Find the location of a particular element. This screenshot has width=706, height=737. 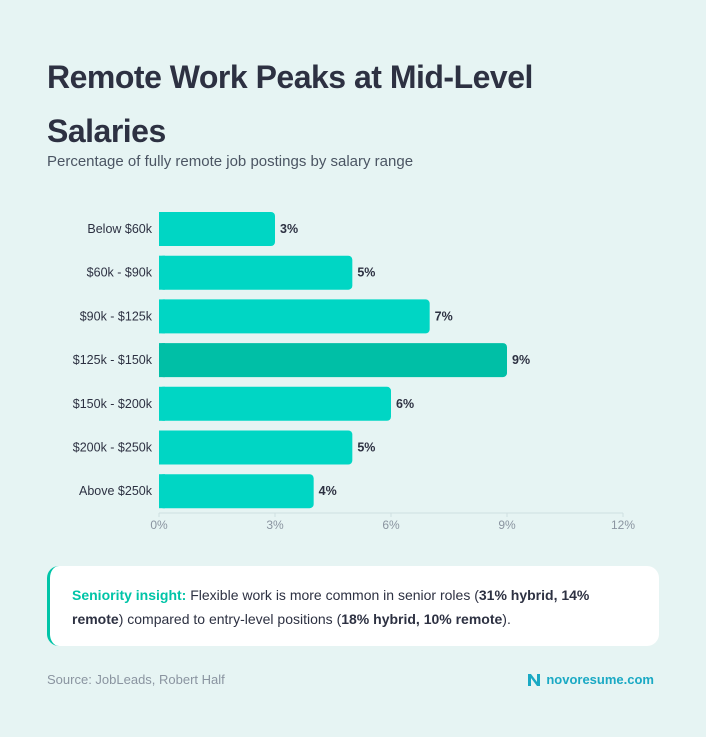

brand-logo: novoresume.com is located at coordinates (590, 679).